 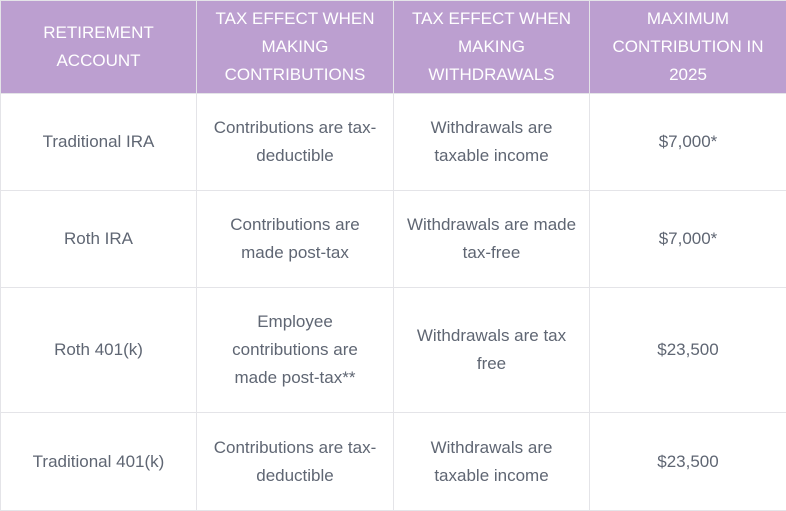 What do you see at coordinates (99, 239) in the screenshot?
I see `account-name: Roth IRA` at bounding box center [99, 239].